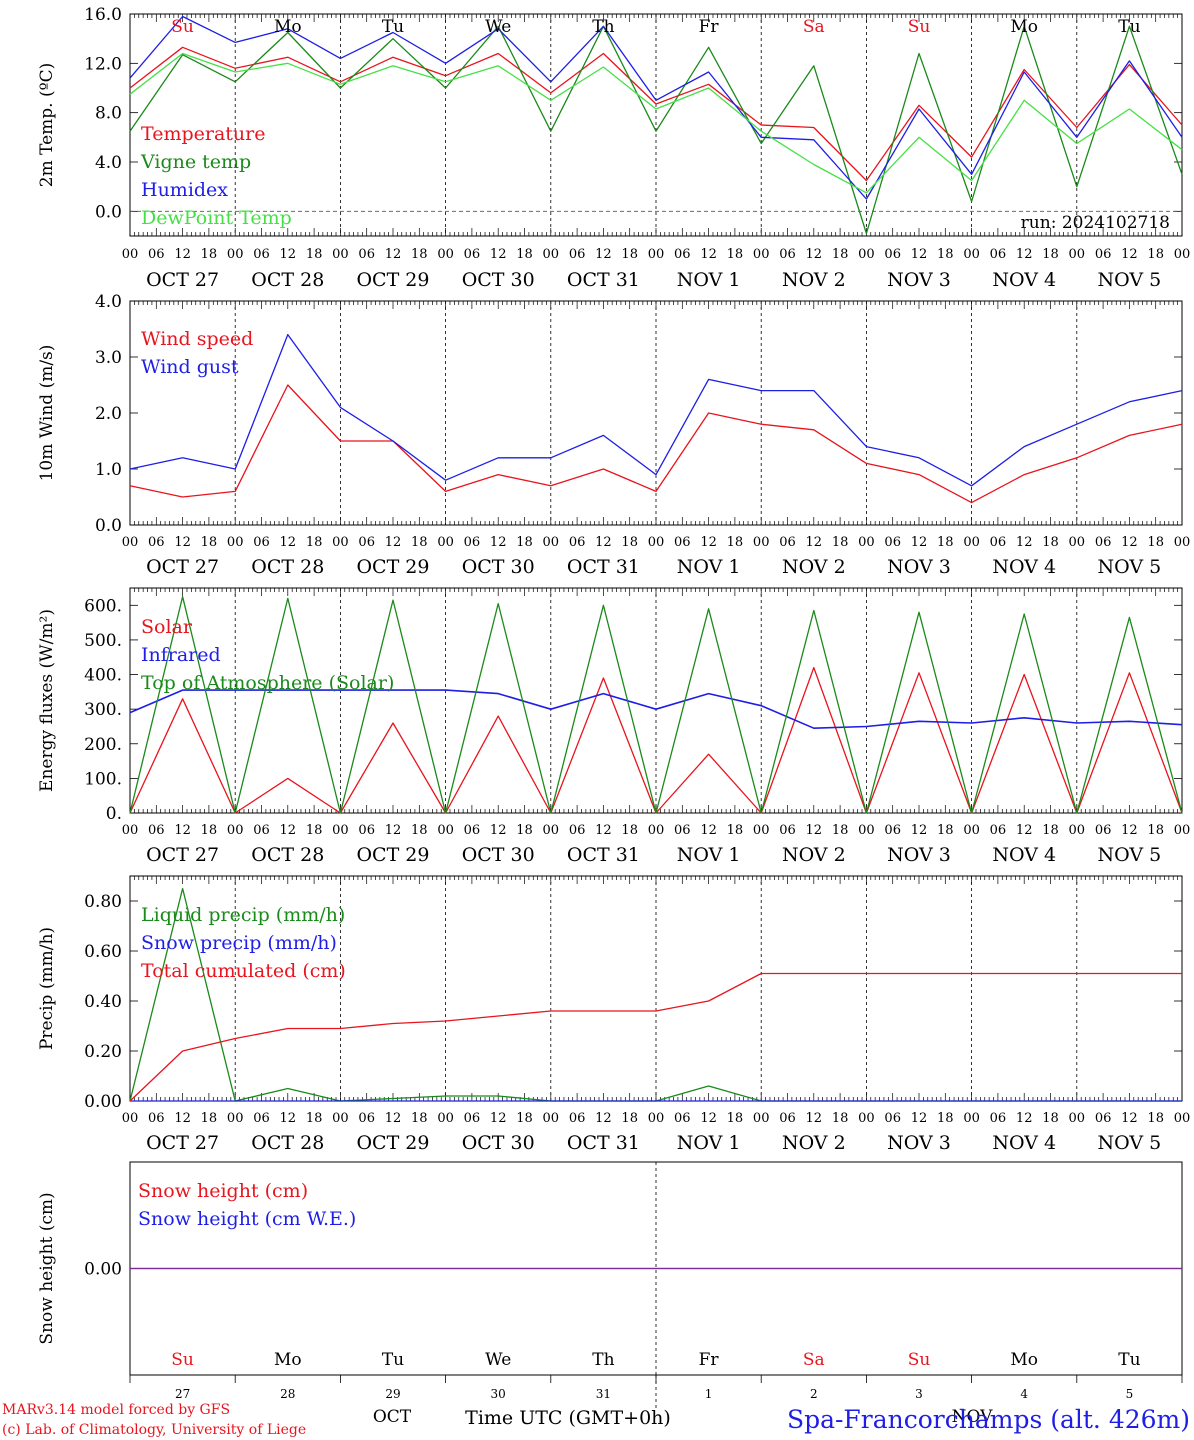 This screenshot has height=1440, width=1194. Describe the element at coordinates (603, 1360) in the screenshot. I see `weekday-label: Th` at that location.